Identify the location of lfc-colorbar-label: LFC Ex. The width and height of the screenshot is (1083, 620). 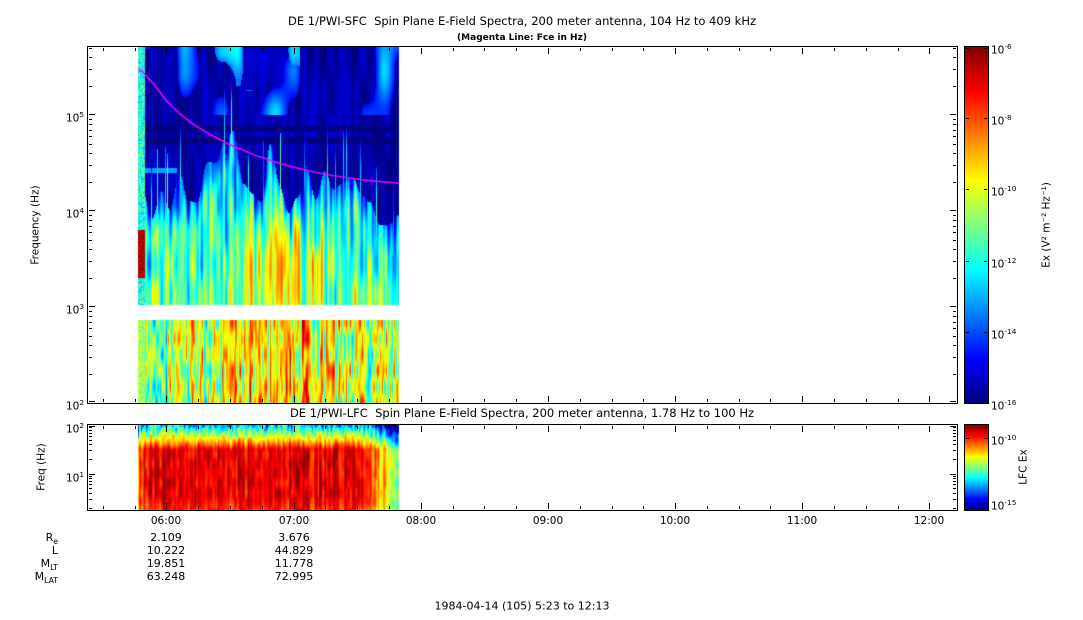
(1023, 467).